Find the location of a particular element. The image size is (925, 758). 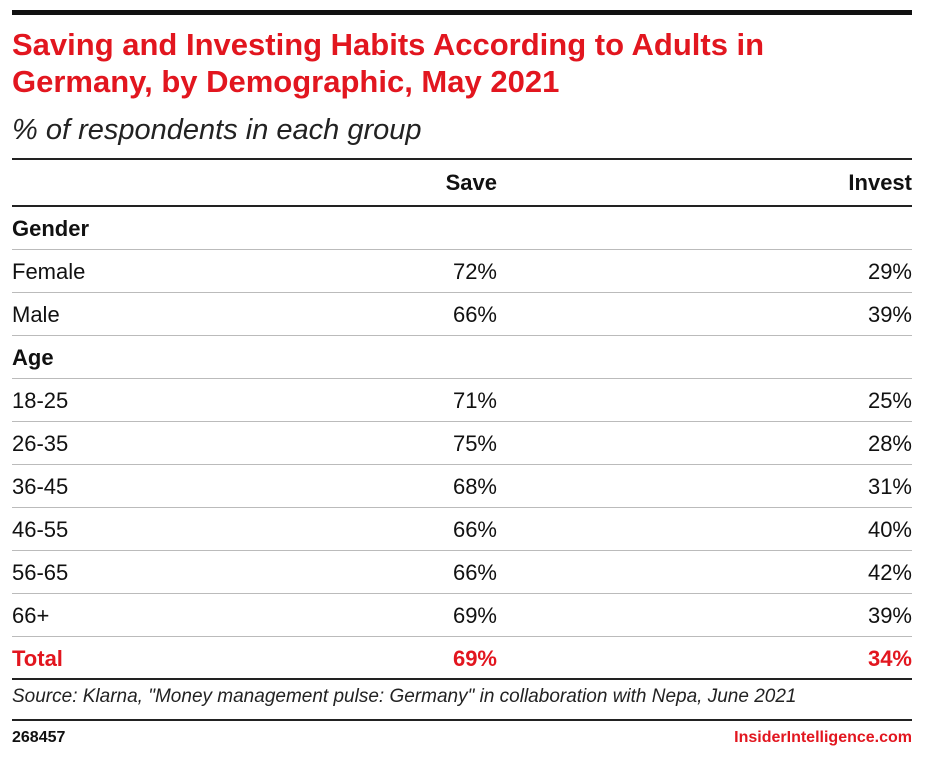

row-label: Female is located at coordinates (49, 271).